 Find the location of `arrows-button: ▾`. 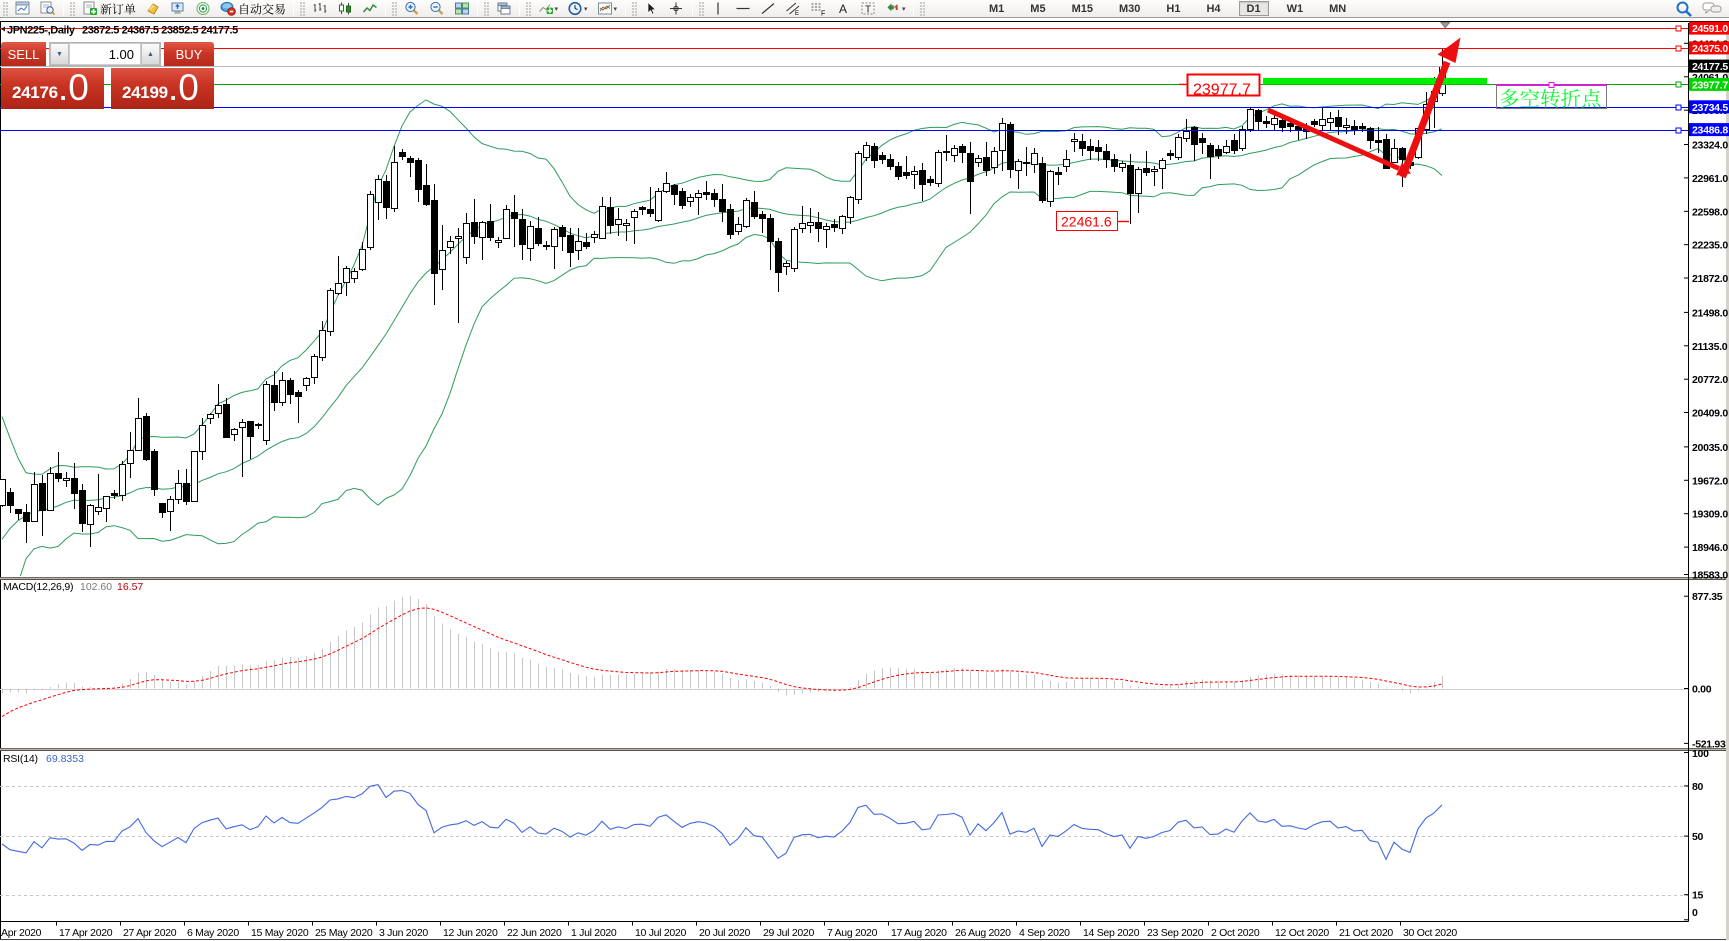

arrows-button: ▾ is located at coordinates (896, 8).